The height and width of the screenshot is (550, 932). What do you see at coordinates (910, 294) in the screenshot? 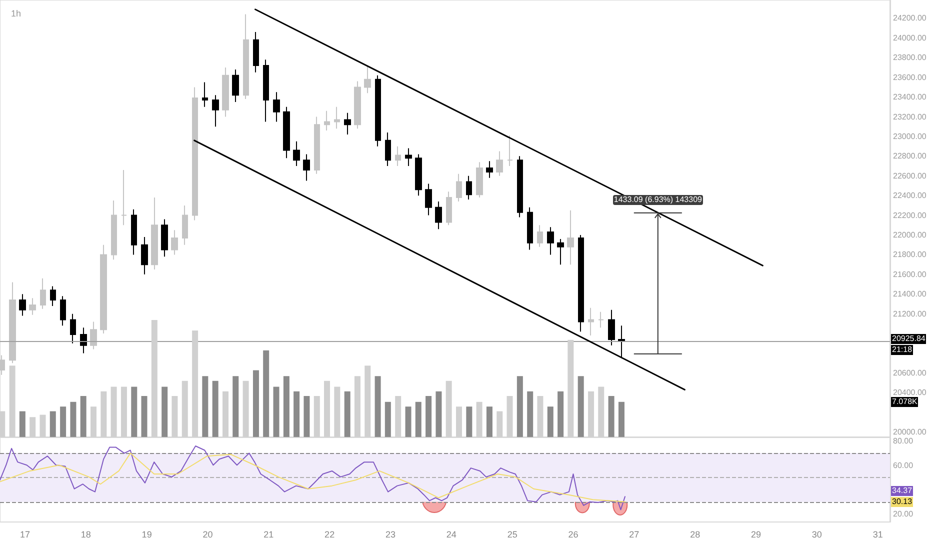
I see `y-tick-label: 21400.00` at bounding box center [910, 294].